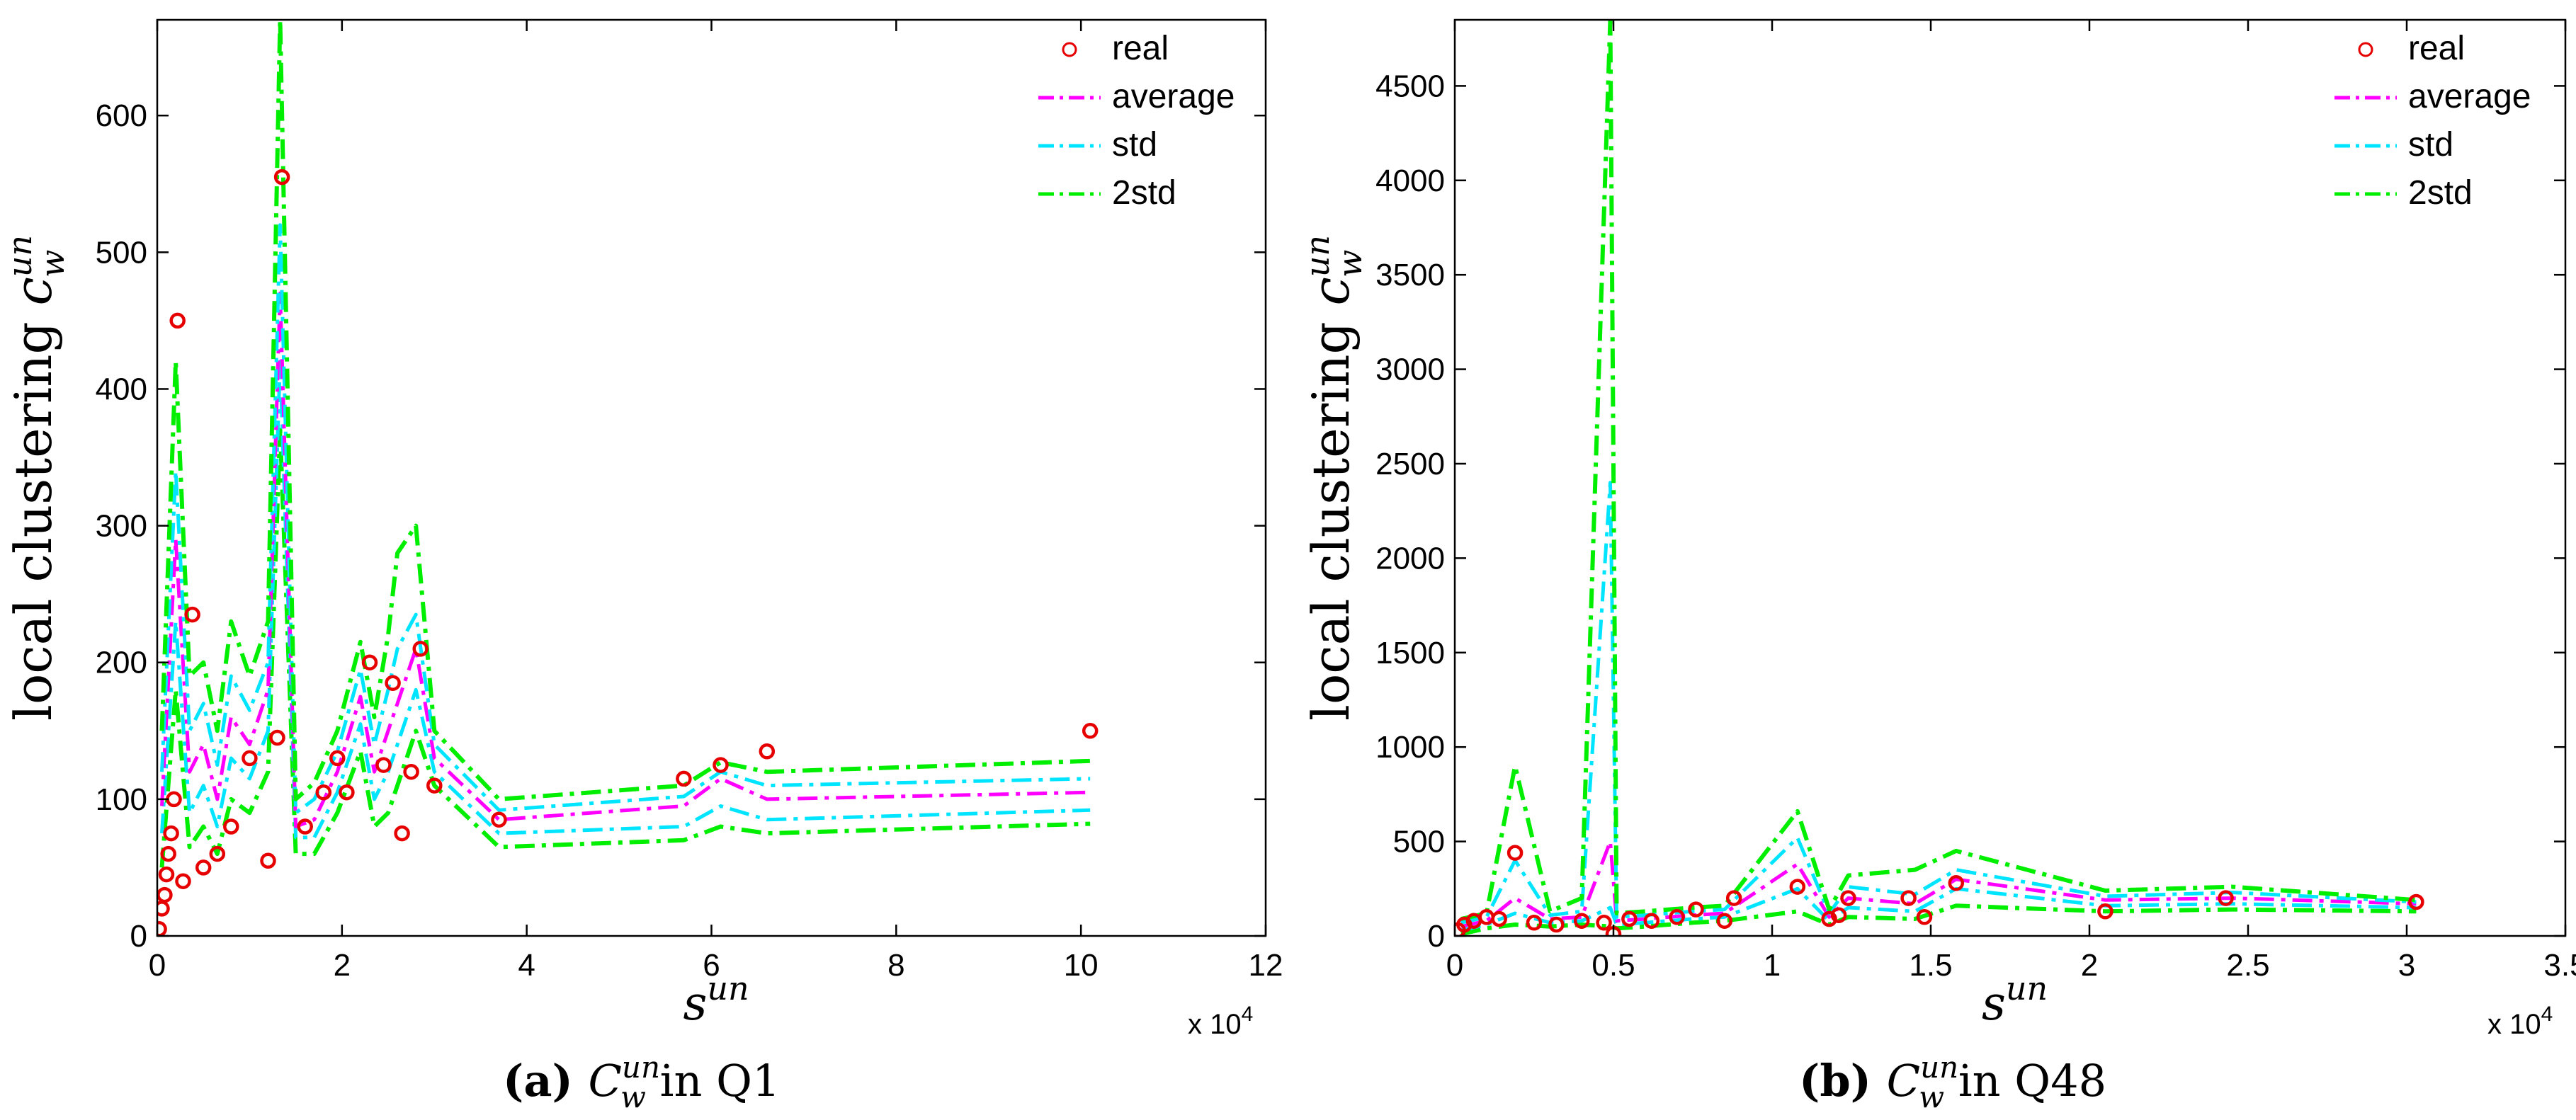  What do you see at coordinates (121, 799) in the screenshot?
I see `y-tick-label: 100` at bounding box center [121, 799].